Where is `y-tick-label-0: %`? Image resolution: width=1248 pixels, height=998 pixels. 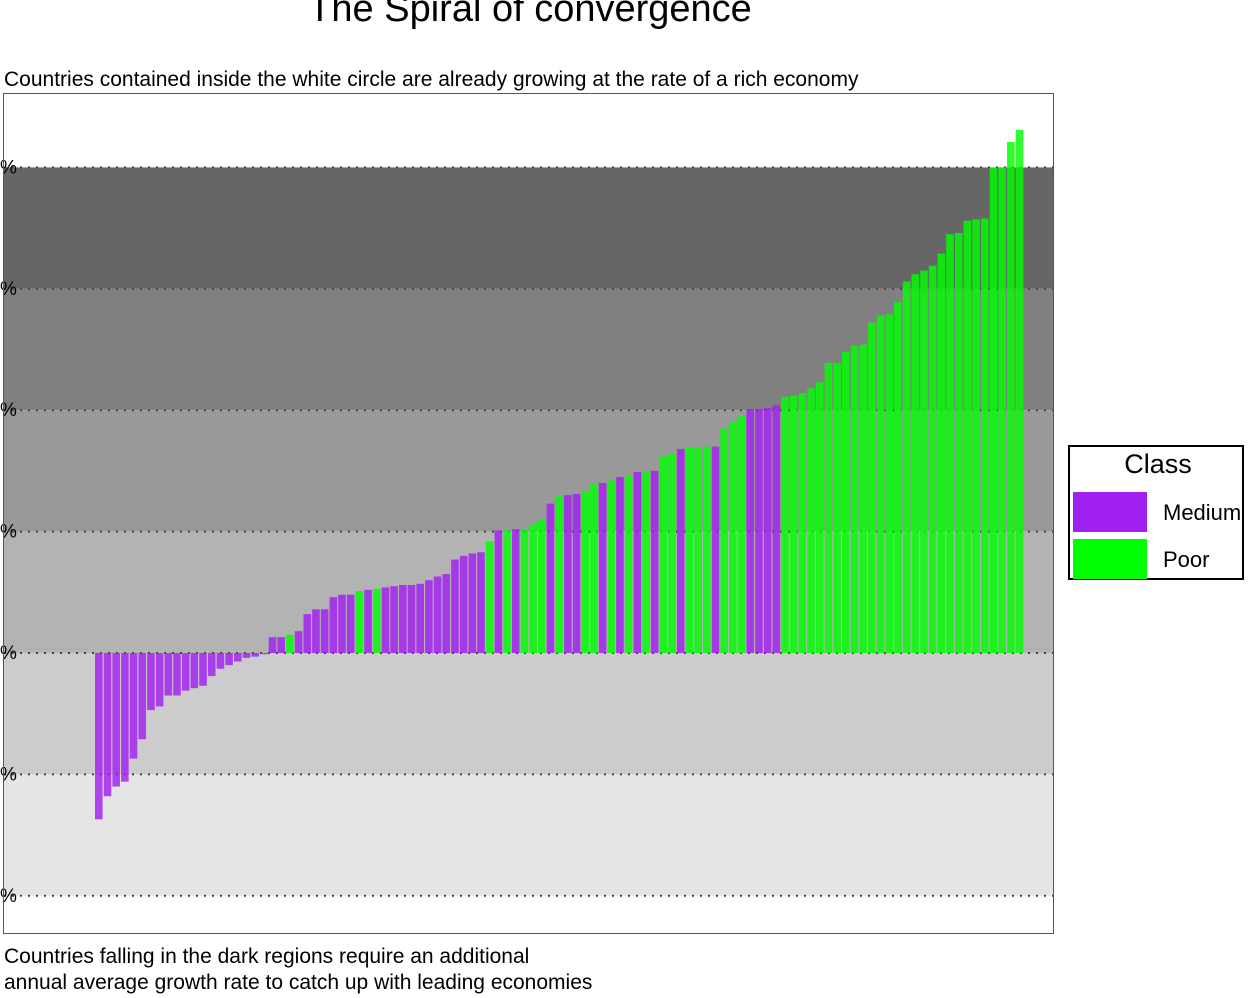
y-tick-label-0: % is located at coordinates (8, 896).